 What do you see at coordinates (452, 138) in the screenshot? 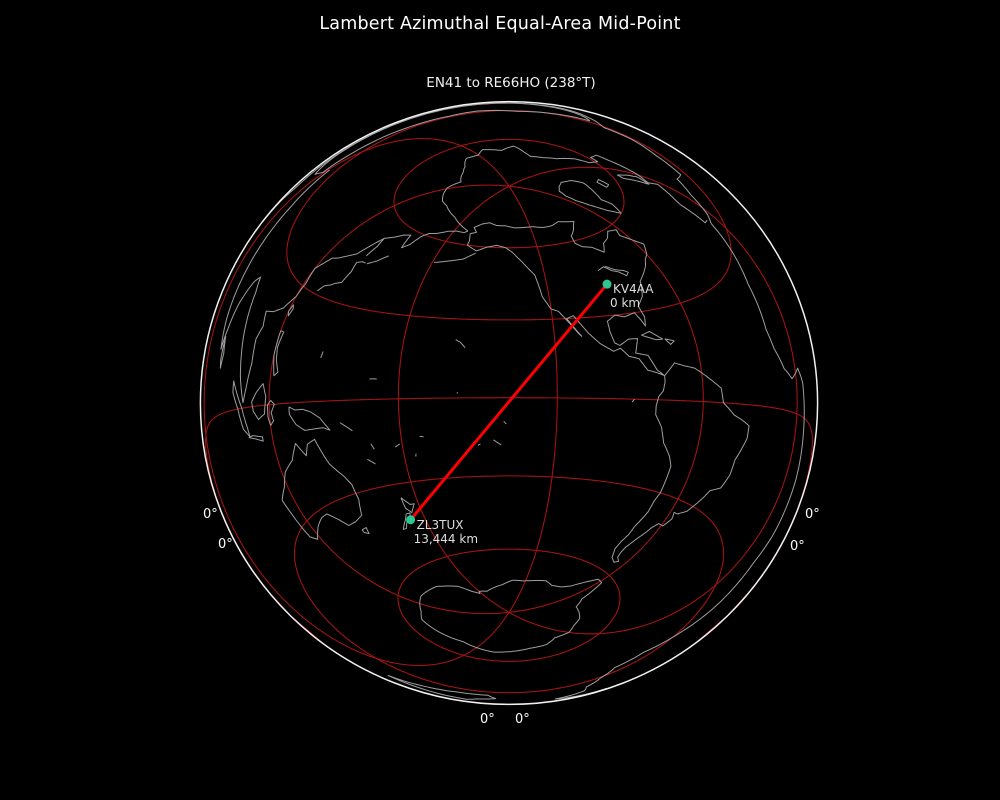
I see `coastline-arabia` at bounding box center [452, 138].